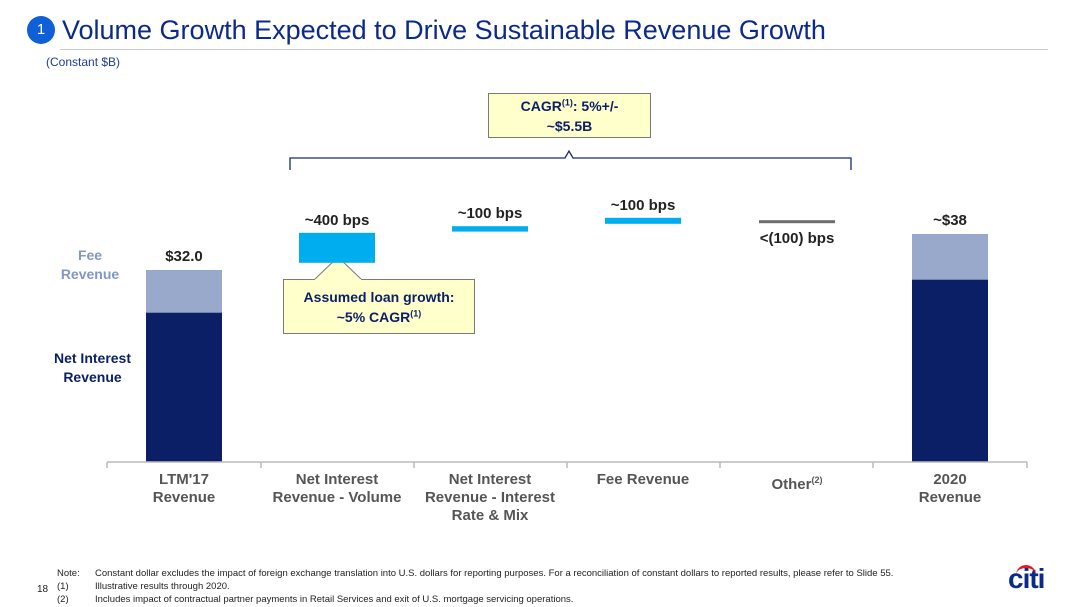 The width and height of the screenshot is (1080, 607). Describe the element at coordinates (90, 264) in the screenshot. I see `fee-revenue-label: Fee Revenue` at that location.